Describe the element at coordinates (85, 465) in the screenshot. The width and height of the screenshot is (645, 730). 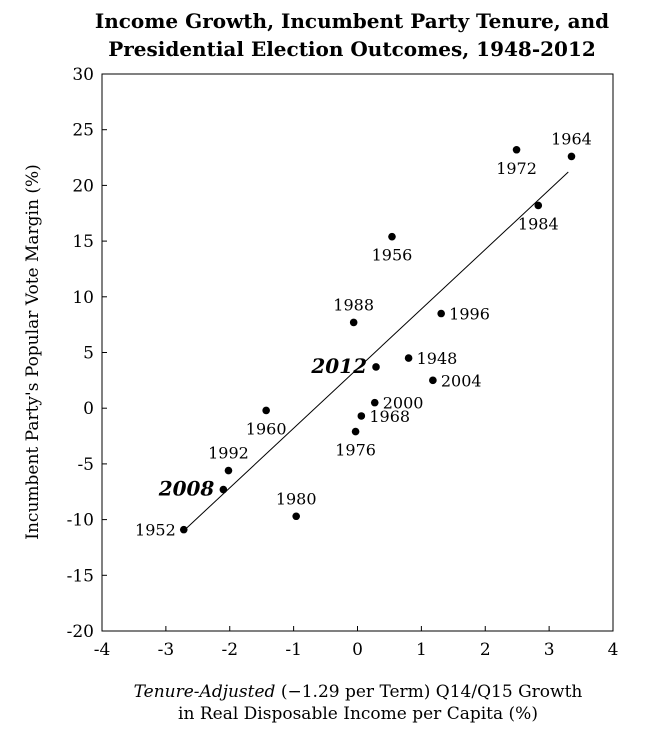
I see `y-tick-label: -5` at that location.